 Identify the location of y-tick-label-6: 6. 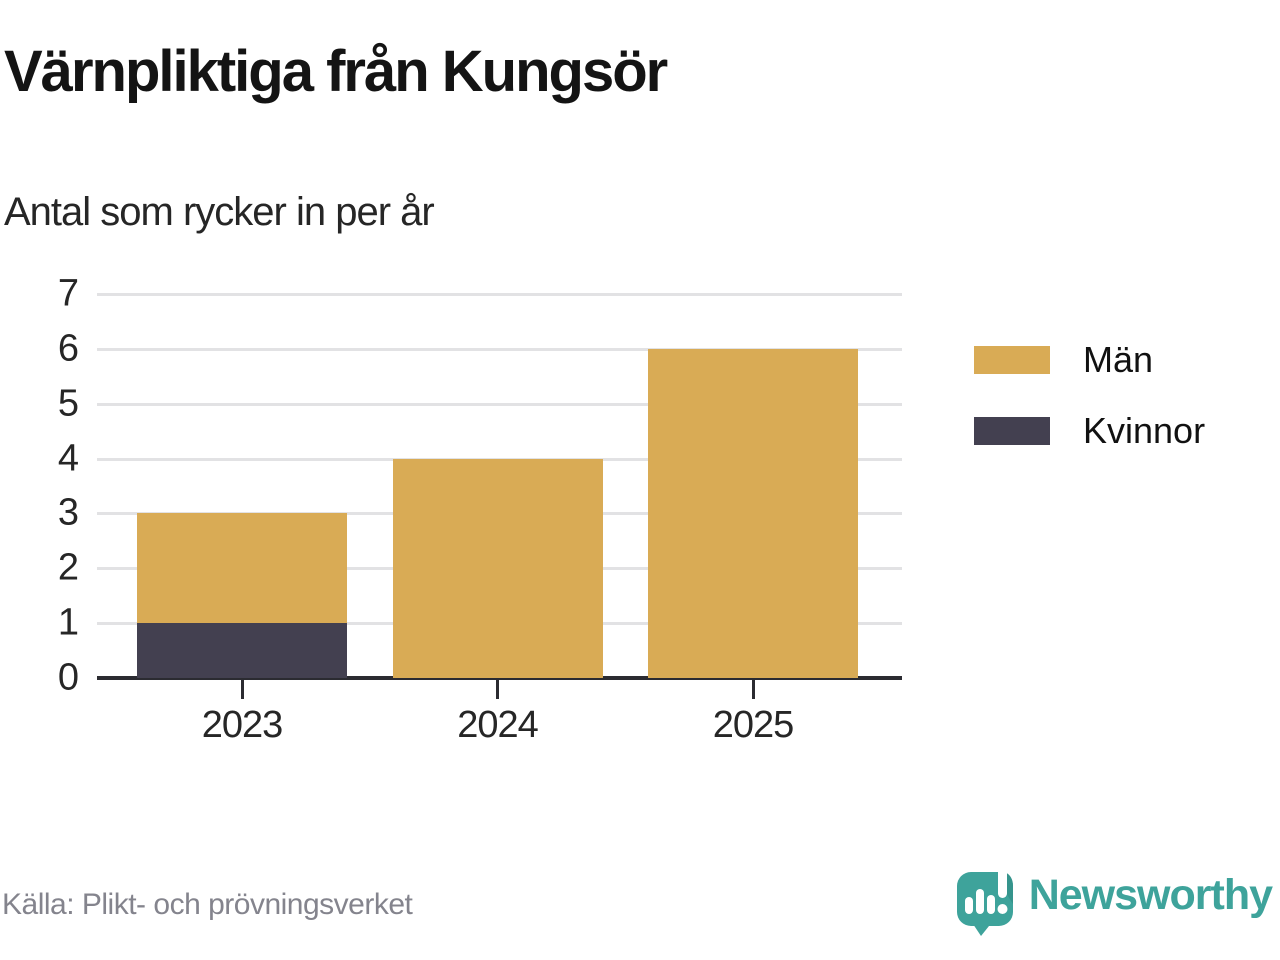
(68, 348).